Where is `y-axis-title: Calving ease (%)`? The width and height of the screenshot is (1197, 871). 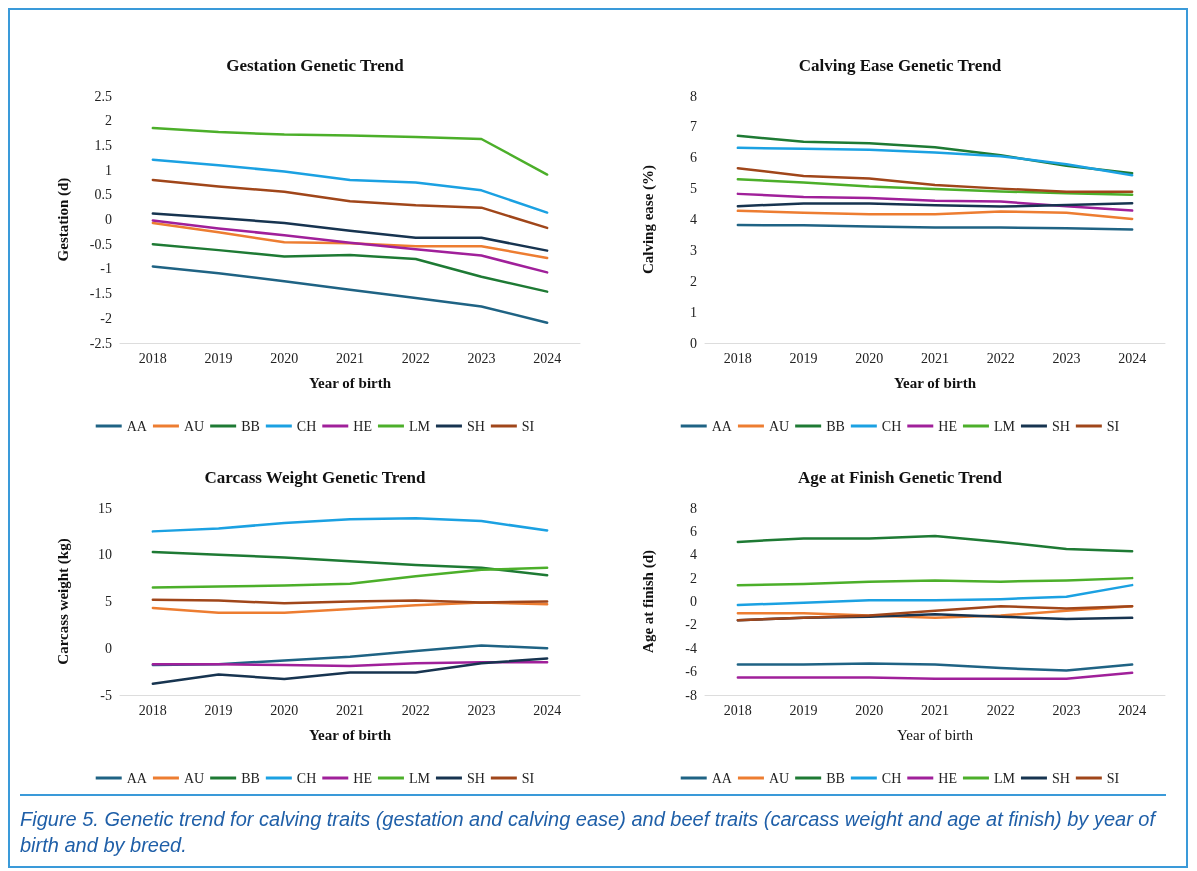 y-axis-title: Calving ease (%) is located at coordinates (648, 219).